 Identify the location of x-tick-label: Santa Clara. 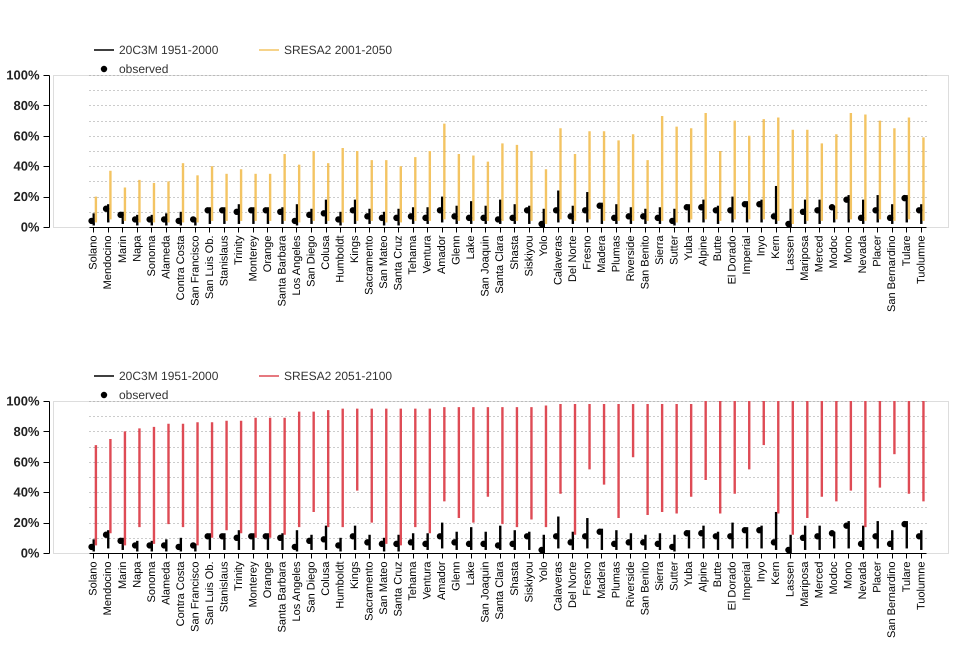
(500, 264).